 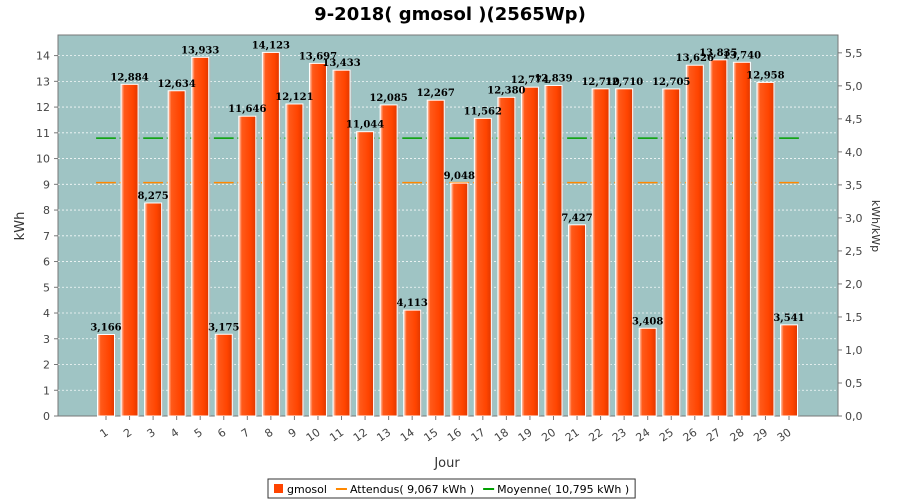 What do you see at coordinates (788, 318) in the screenshot?
I see `data-label: 3,541` at bounding box center [788, 318].